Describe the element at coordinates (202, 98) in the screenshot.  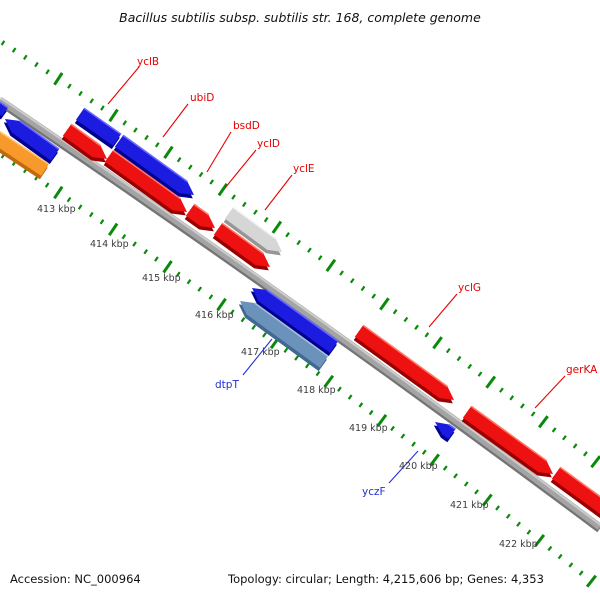
I see `gene-label-ubiD: ubiD` at that location.